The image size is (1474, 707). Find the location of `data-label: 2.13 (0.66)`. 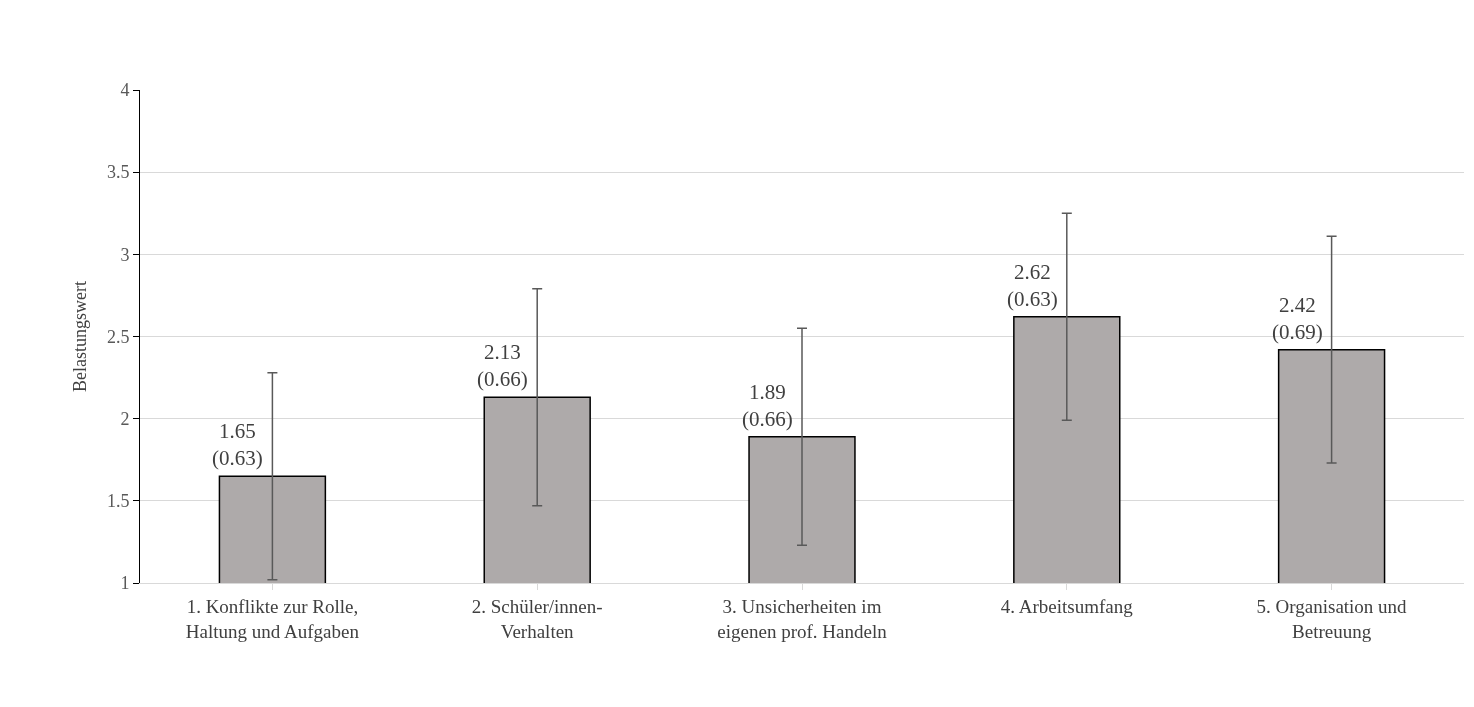

data-label: 2.13 (0.66) is located at coordinates (502, 366).